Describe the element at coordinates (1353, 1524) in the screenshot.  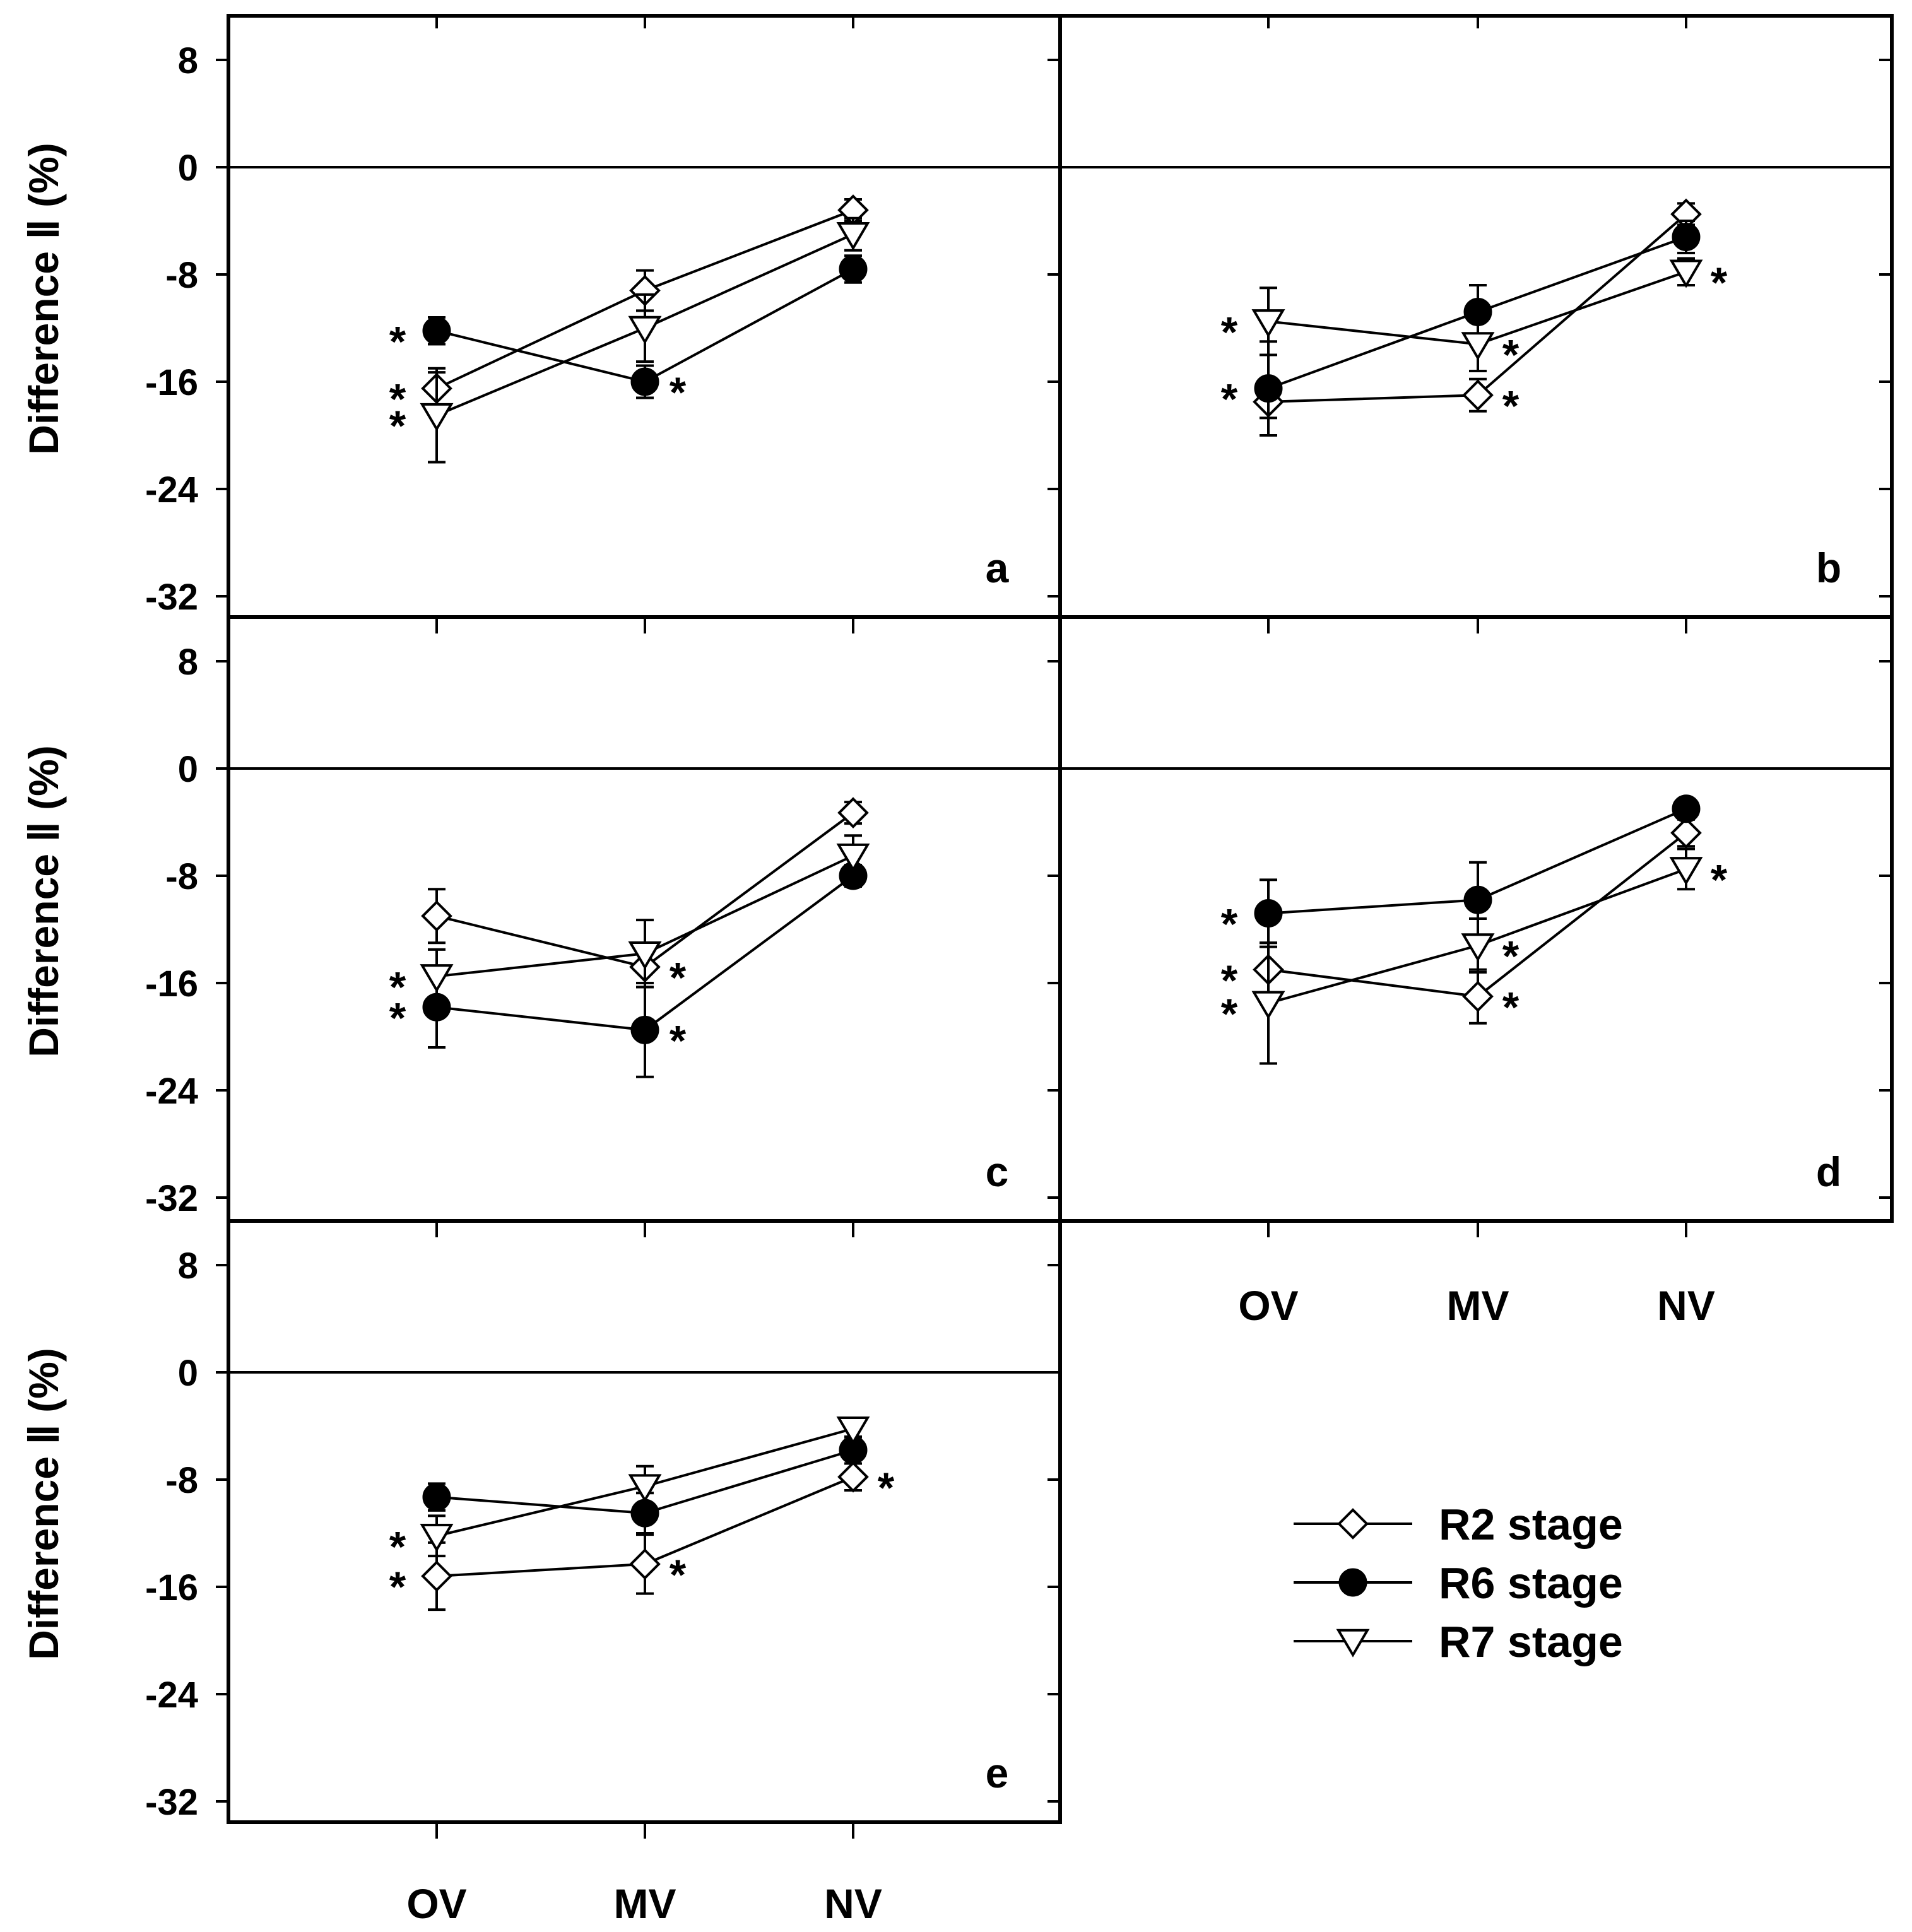
I see `legend-marker-diamond` at that location.